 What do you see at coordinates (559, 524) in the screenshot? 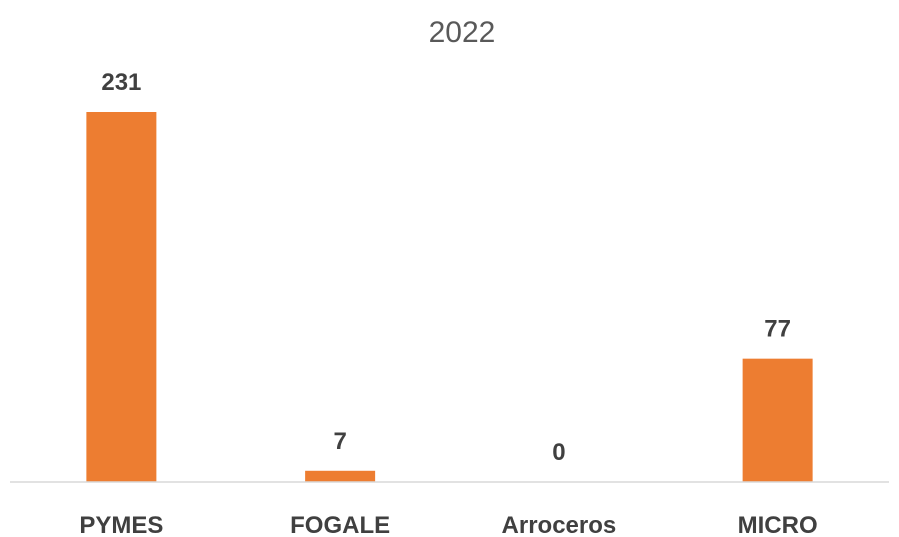
I see `x-tick-label-arroceros: Arroceros` at bounding box center [559, 524].